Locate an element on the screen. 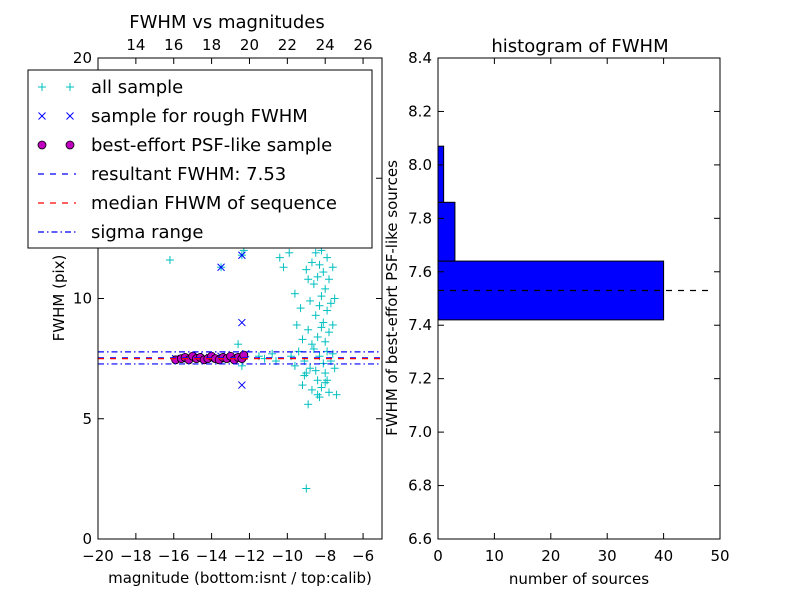 This screenshot has width=800, height=600. top-tick-label: 16 is located at coordinates (173, 45).